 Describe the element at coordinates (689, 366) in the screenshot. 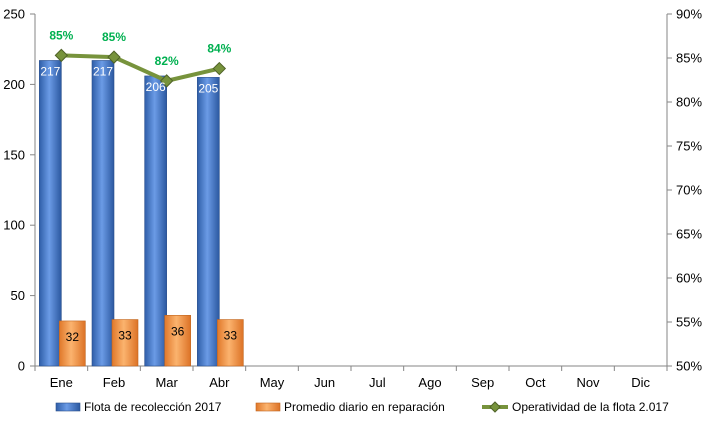

I see `y-right-tick-label: 50%` at that location.